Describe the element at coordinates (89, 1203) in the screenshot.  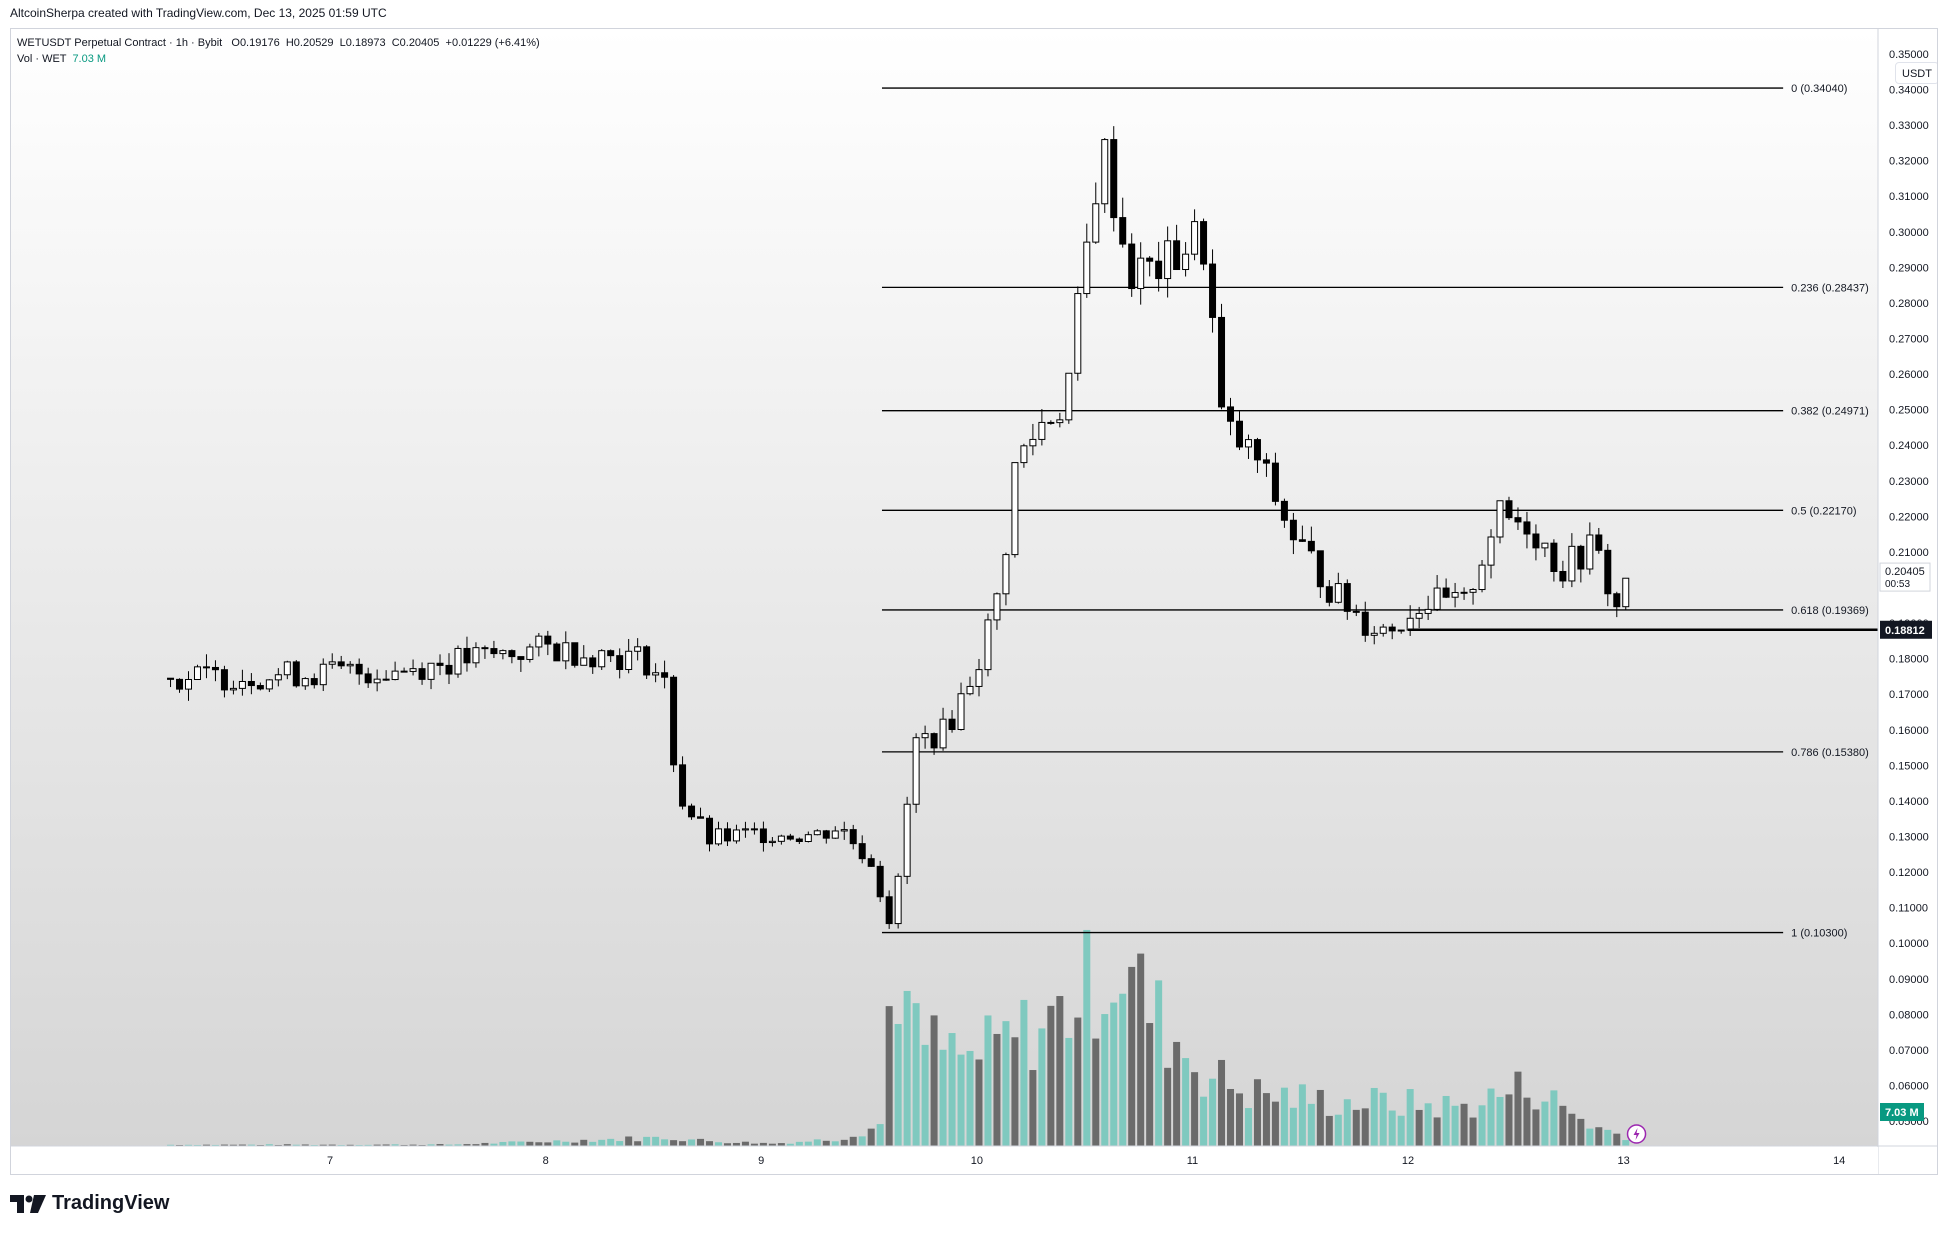
I see `tradingview-logo: TradingView` at that location.